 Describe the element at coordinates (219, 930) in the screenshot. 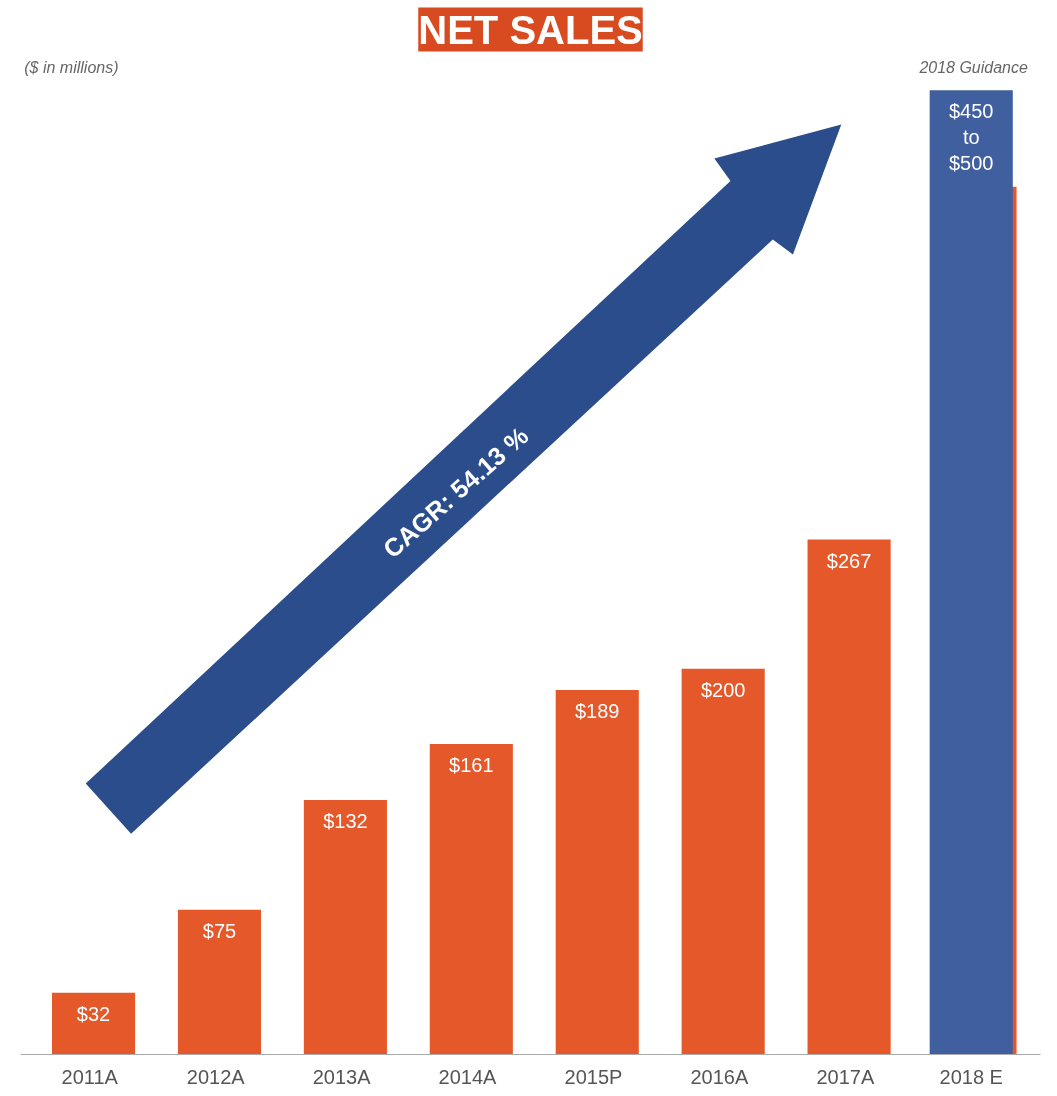

I see `data-label: $75` at that location.